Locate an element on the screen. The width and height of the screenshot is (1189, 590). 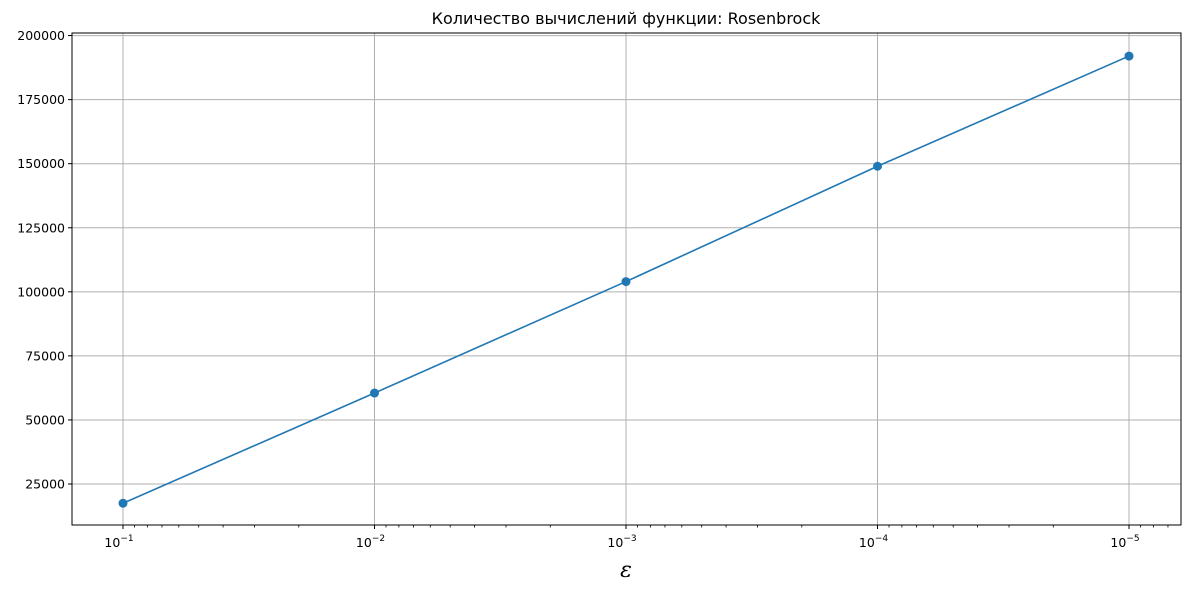
y-tick-label: 125000 is located at coordinates (41, 227).